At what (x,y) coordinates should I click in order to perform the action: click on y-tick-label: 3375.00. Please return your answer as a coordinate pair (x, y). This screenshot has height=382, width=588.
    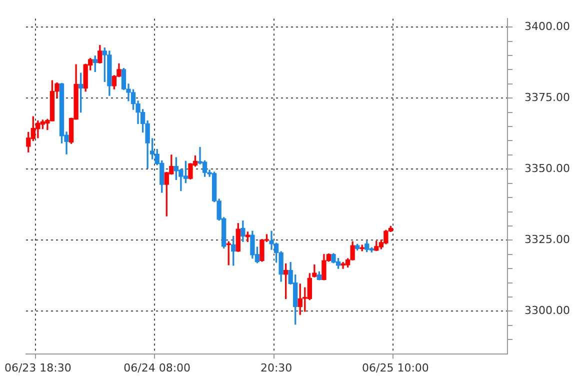
    Looking at the image, I should click on (547, 97).